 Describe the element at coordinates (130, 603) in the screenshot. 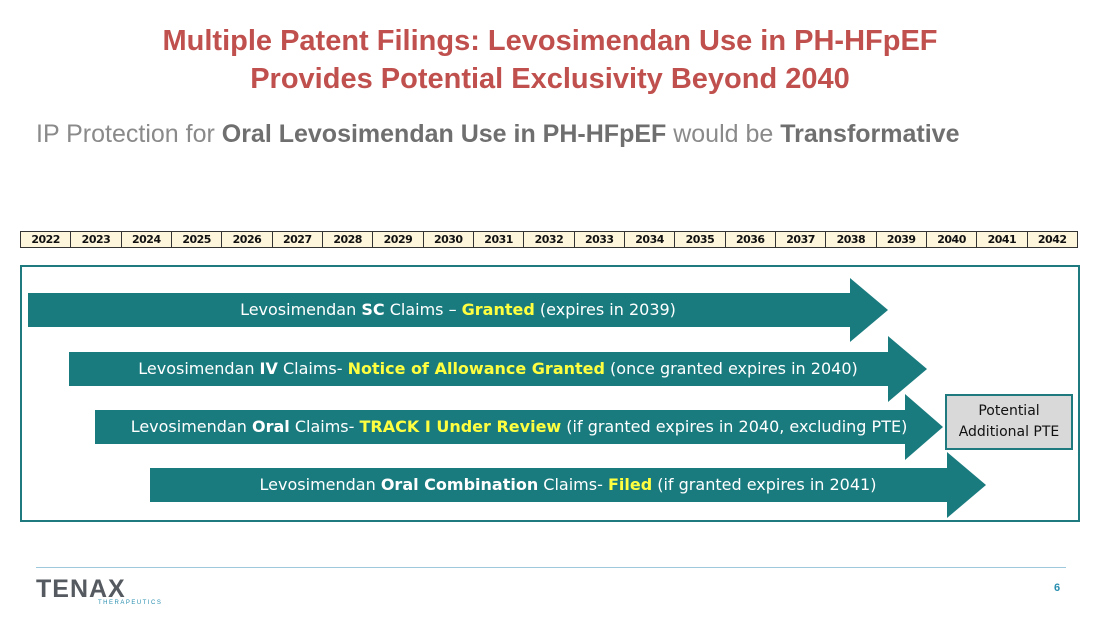

I see `logo-subtext: THERAPEUTICS` at that location.